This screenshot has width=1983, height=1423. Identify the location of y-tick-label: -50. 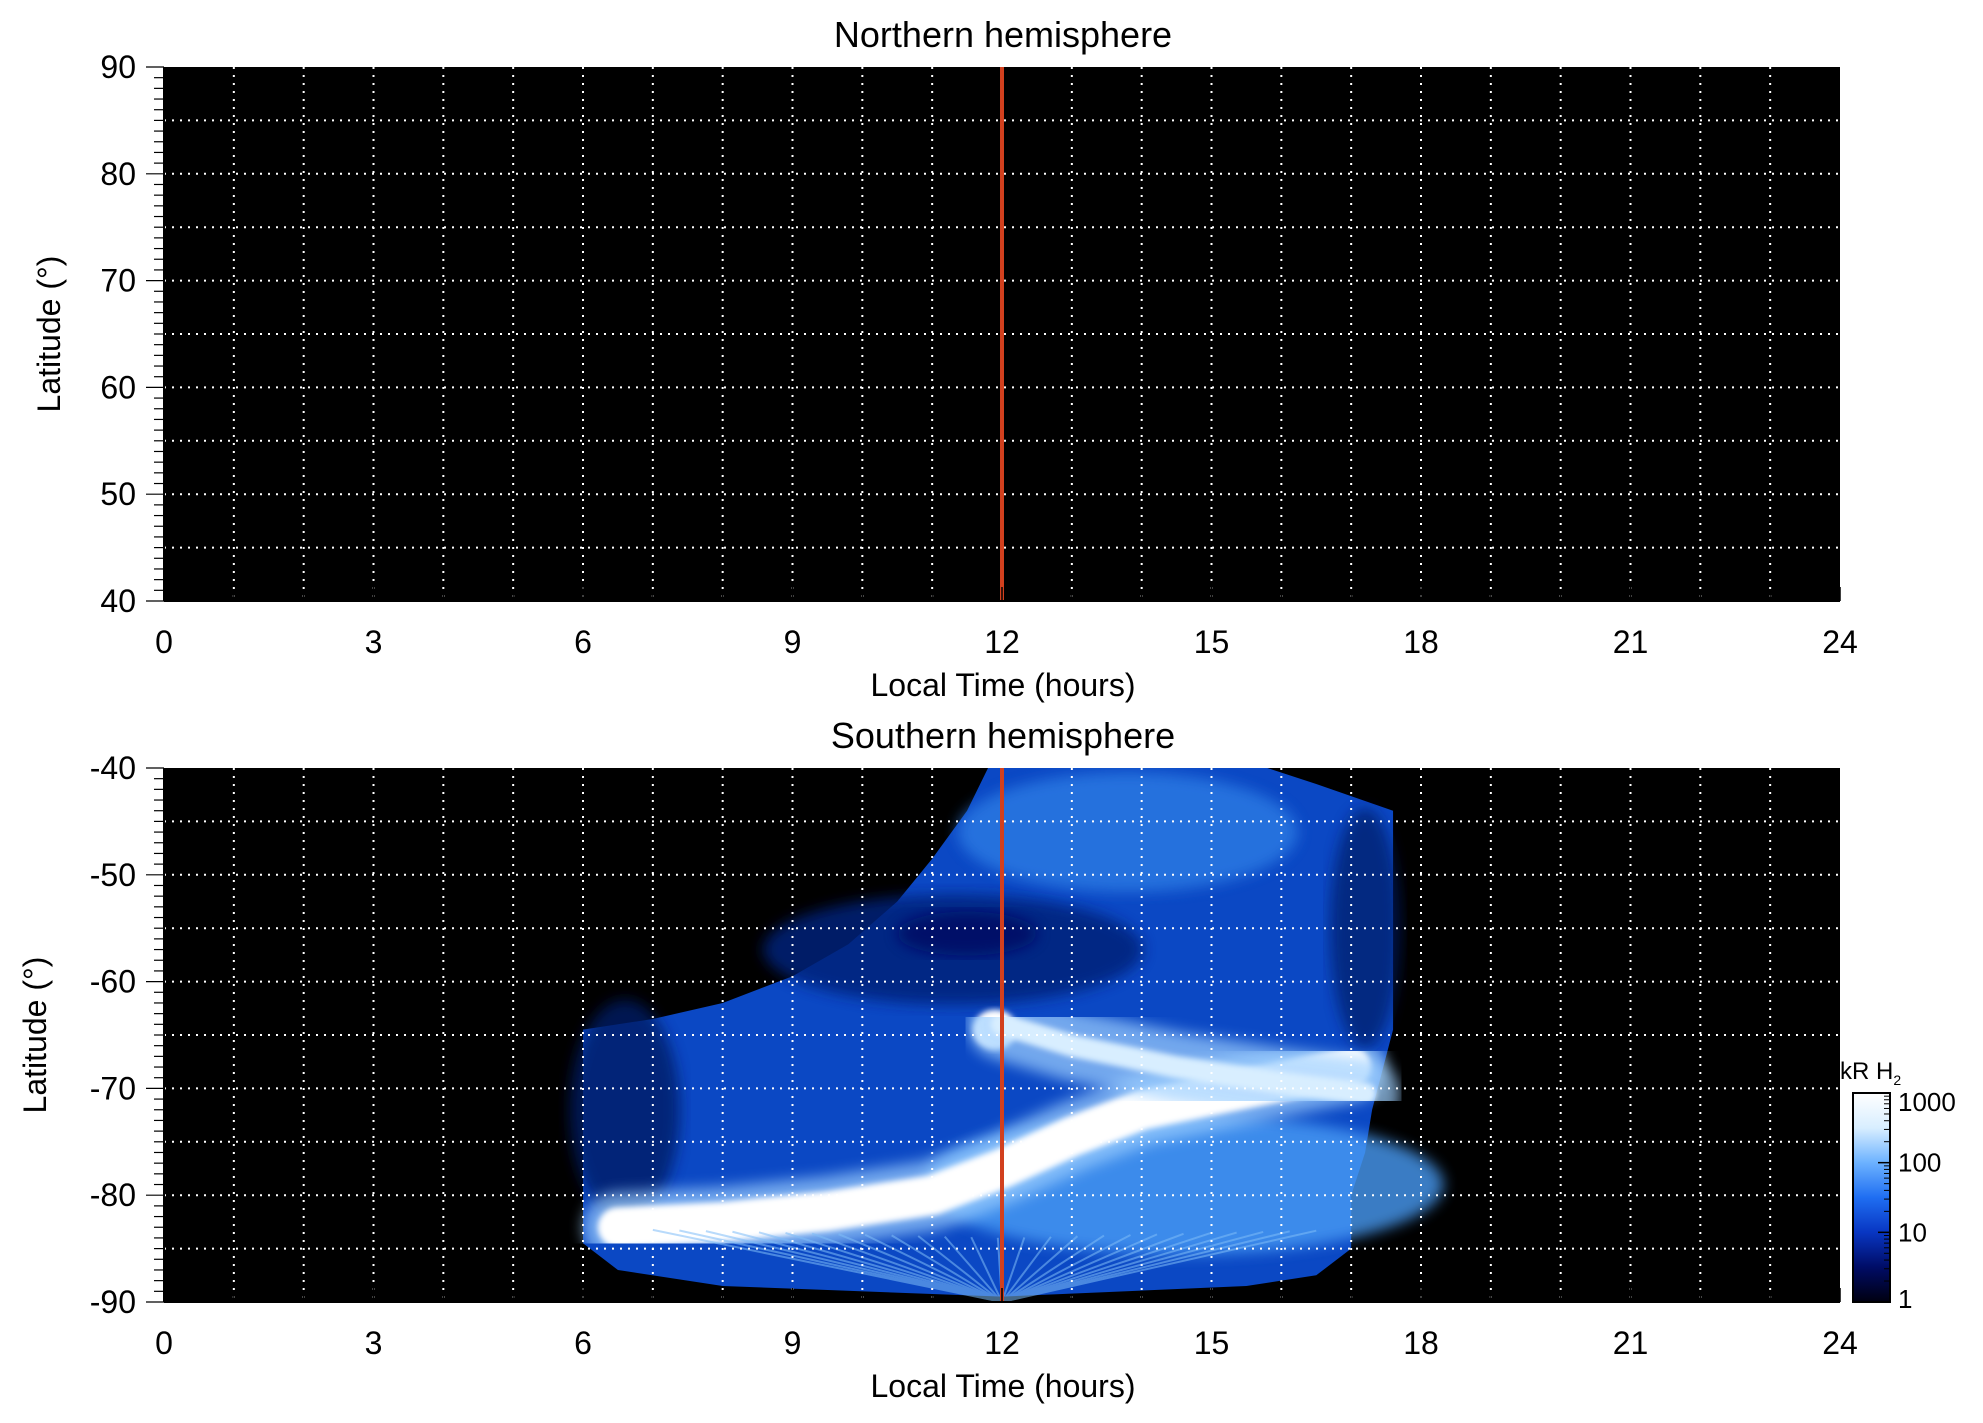
(113, 875).